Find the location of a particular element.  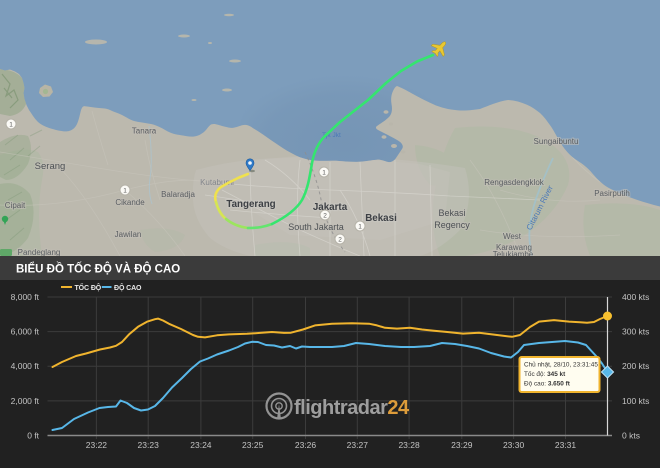

svg-text: South Jakarta is located at coordinates (316, 227).